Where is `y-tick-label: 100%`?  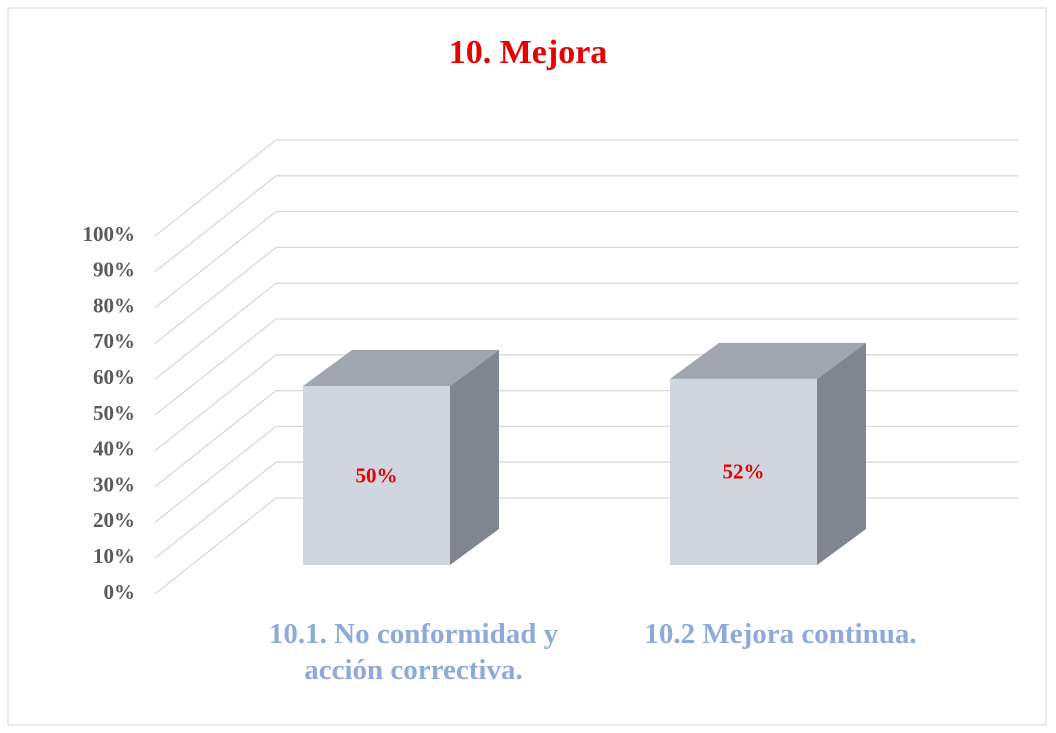 y-tick-label: 100% is located at coordinates (109, 234).